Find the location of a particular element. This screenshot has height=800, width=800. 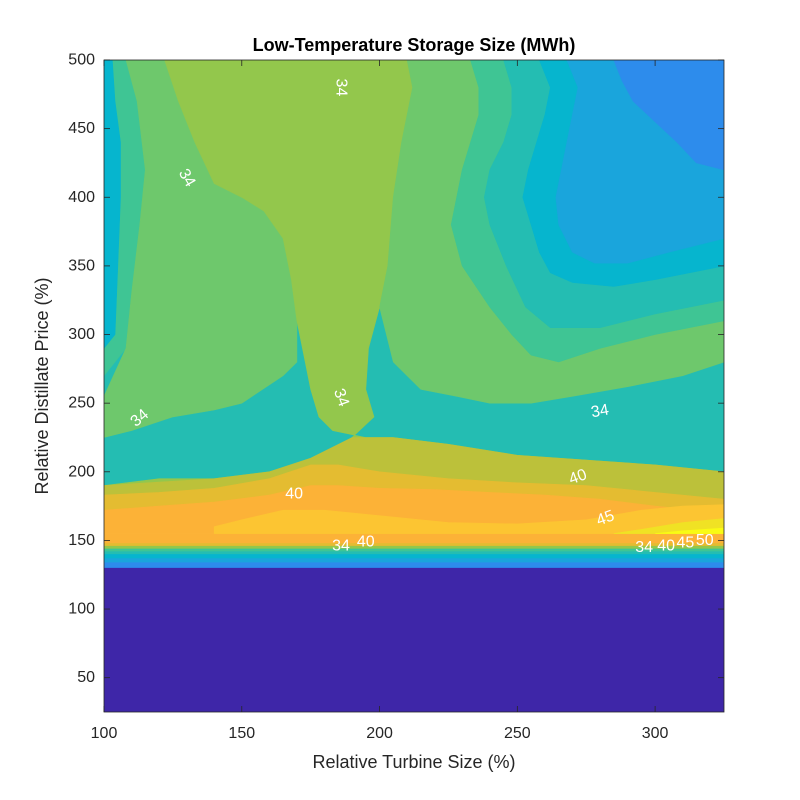

contour-label-11: 40 is located at coordinates (666, 545).